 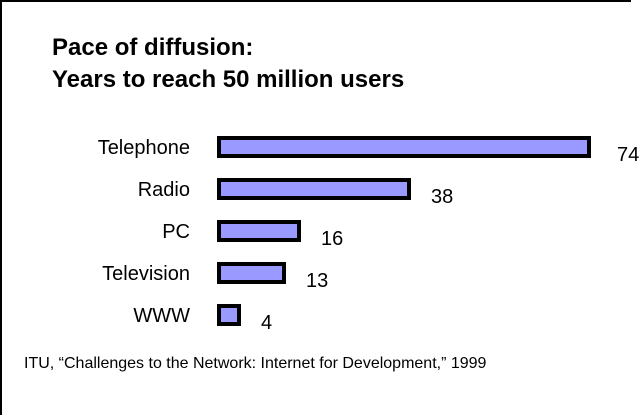 I want to click on bar-telephone, so click(x=404, y=147).